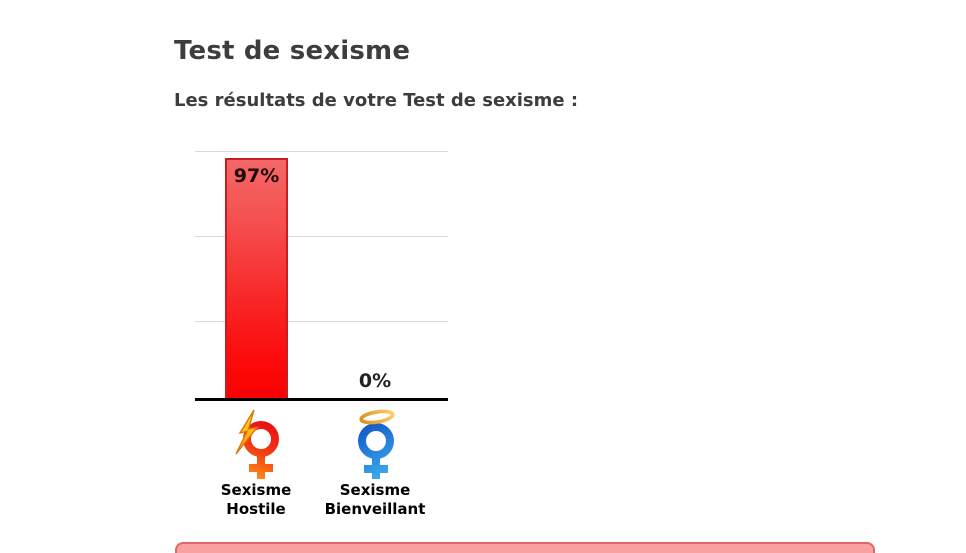 This screenshot has height=553, width=966. Describe the element at coordinates (256, 278) in the screenshot. I see `bar-sexisme-hostile: 97%` at that location.